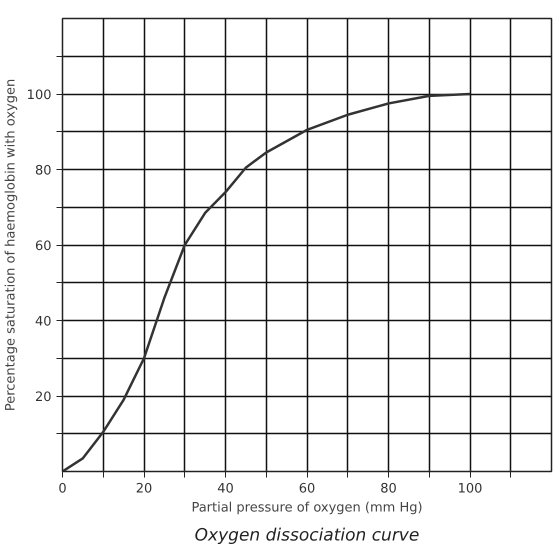 This screenshot has height=554, width=559. I want to click on x-tick-label: 40, so click(225, 489).